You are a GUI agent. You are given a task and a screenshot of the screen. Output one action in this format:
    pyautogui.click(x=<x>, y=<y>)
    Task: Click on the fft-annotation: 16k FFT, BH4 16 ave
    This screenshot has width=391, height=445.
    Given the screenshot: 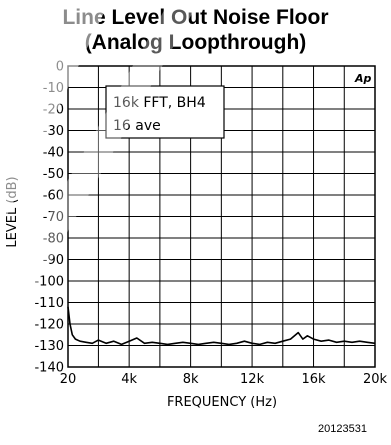 What is the action you would take?
    pyautogui.click(x=165, y=112)
    